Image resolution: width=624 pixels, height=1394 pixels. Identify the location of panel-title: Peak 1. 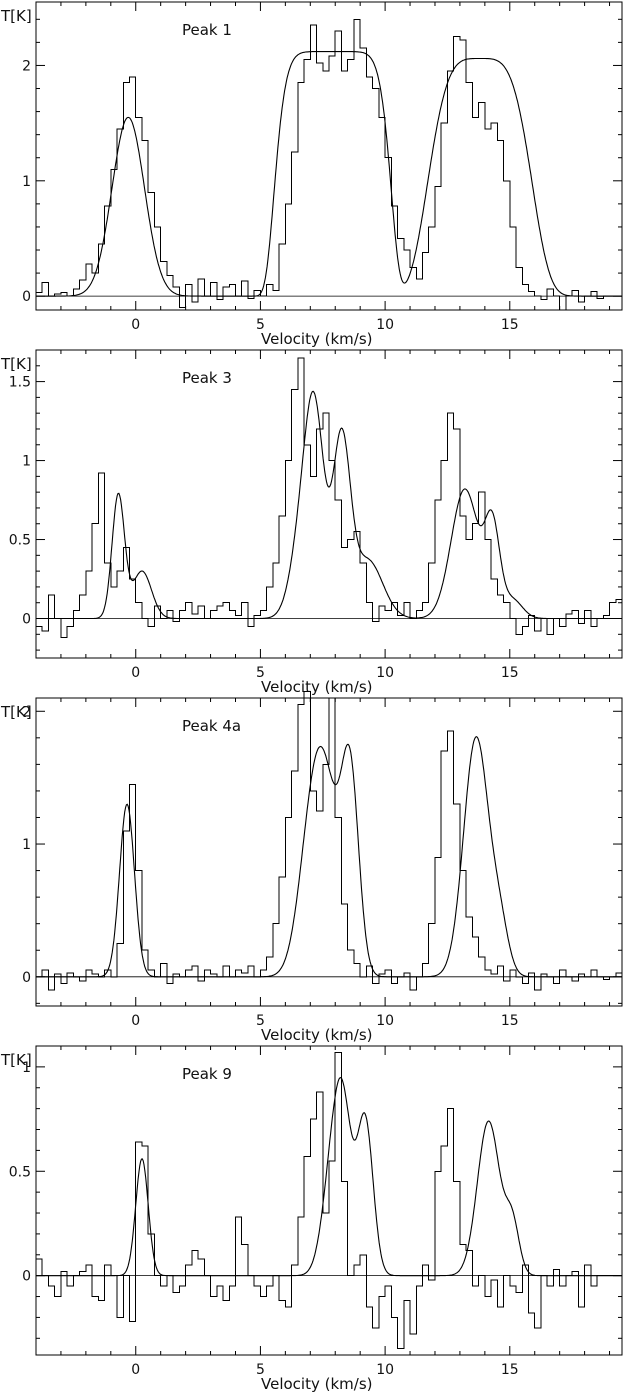
(207, 30).